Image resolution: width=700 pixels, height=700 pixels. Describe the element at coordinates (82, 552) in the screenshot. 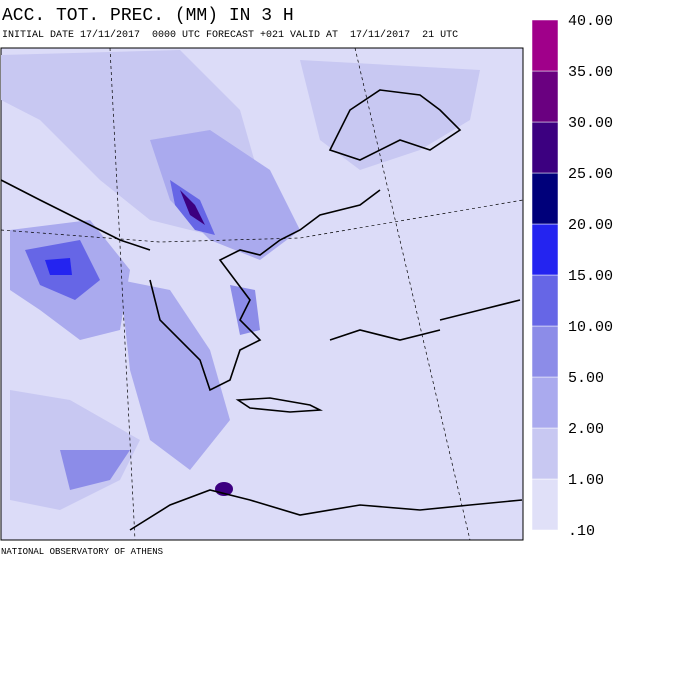

I see `footer-credit: NATIONAL OBSERVATORY OF ATHENS` at that location.